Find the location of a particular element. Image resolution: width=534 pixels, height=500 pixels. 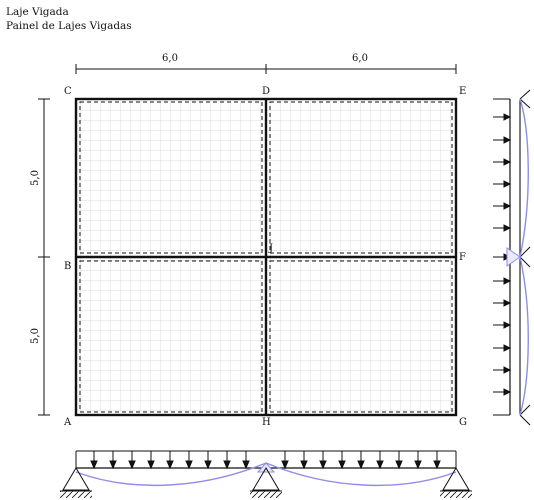

node-label-b: B is located at coordinates (67, 266).